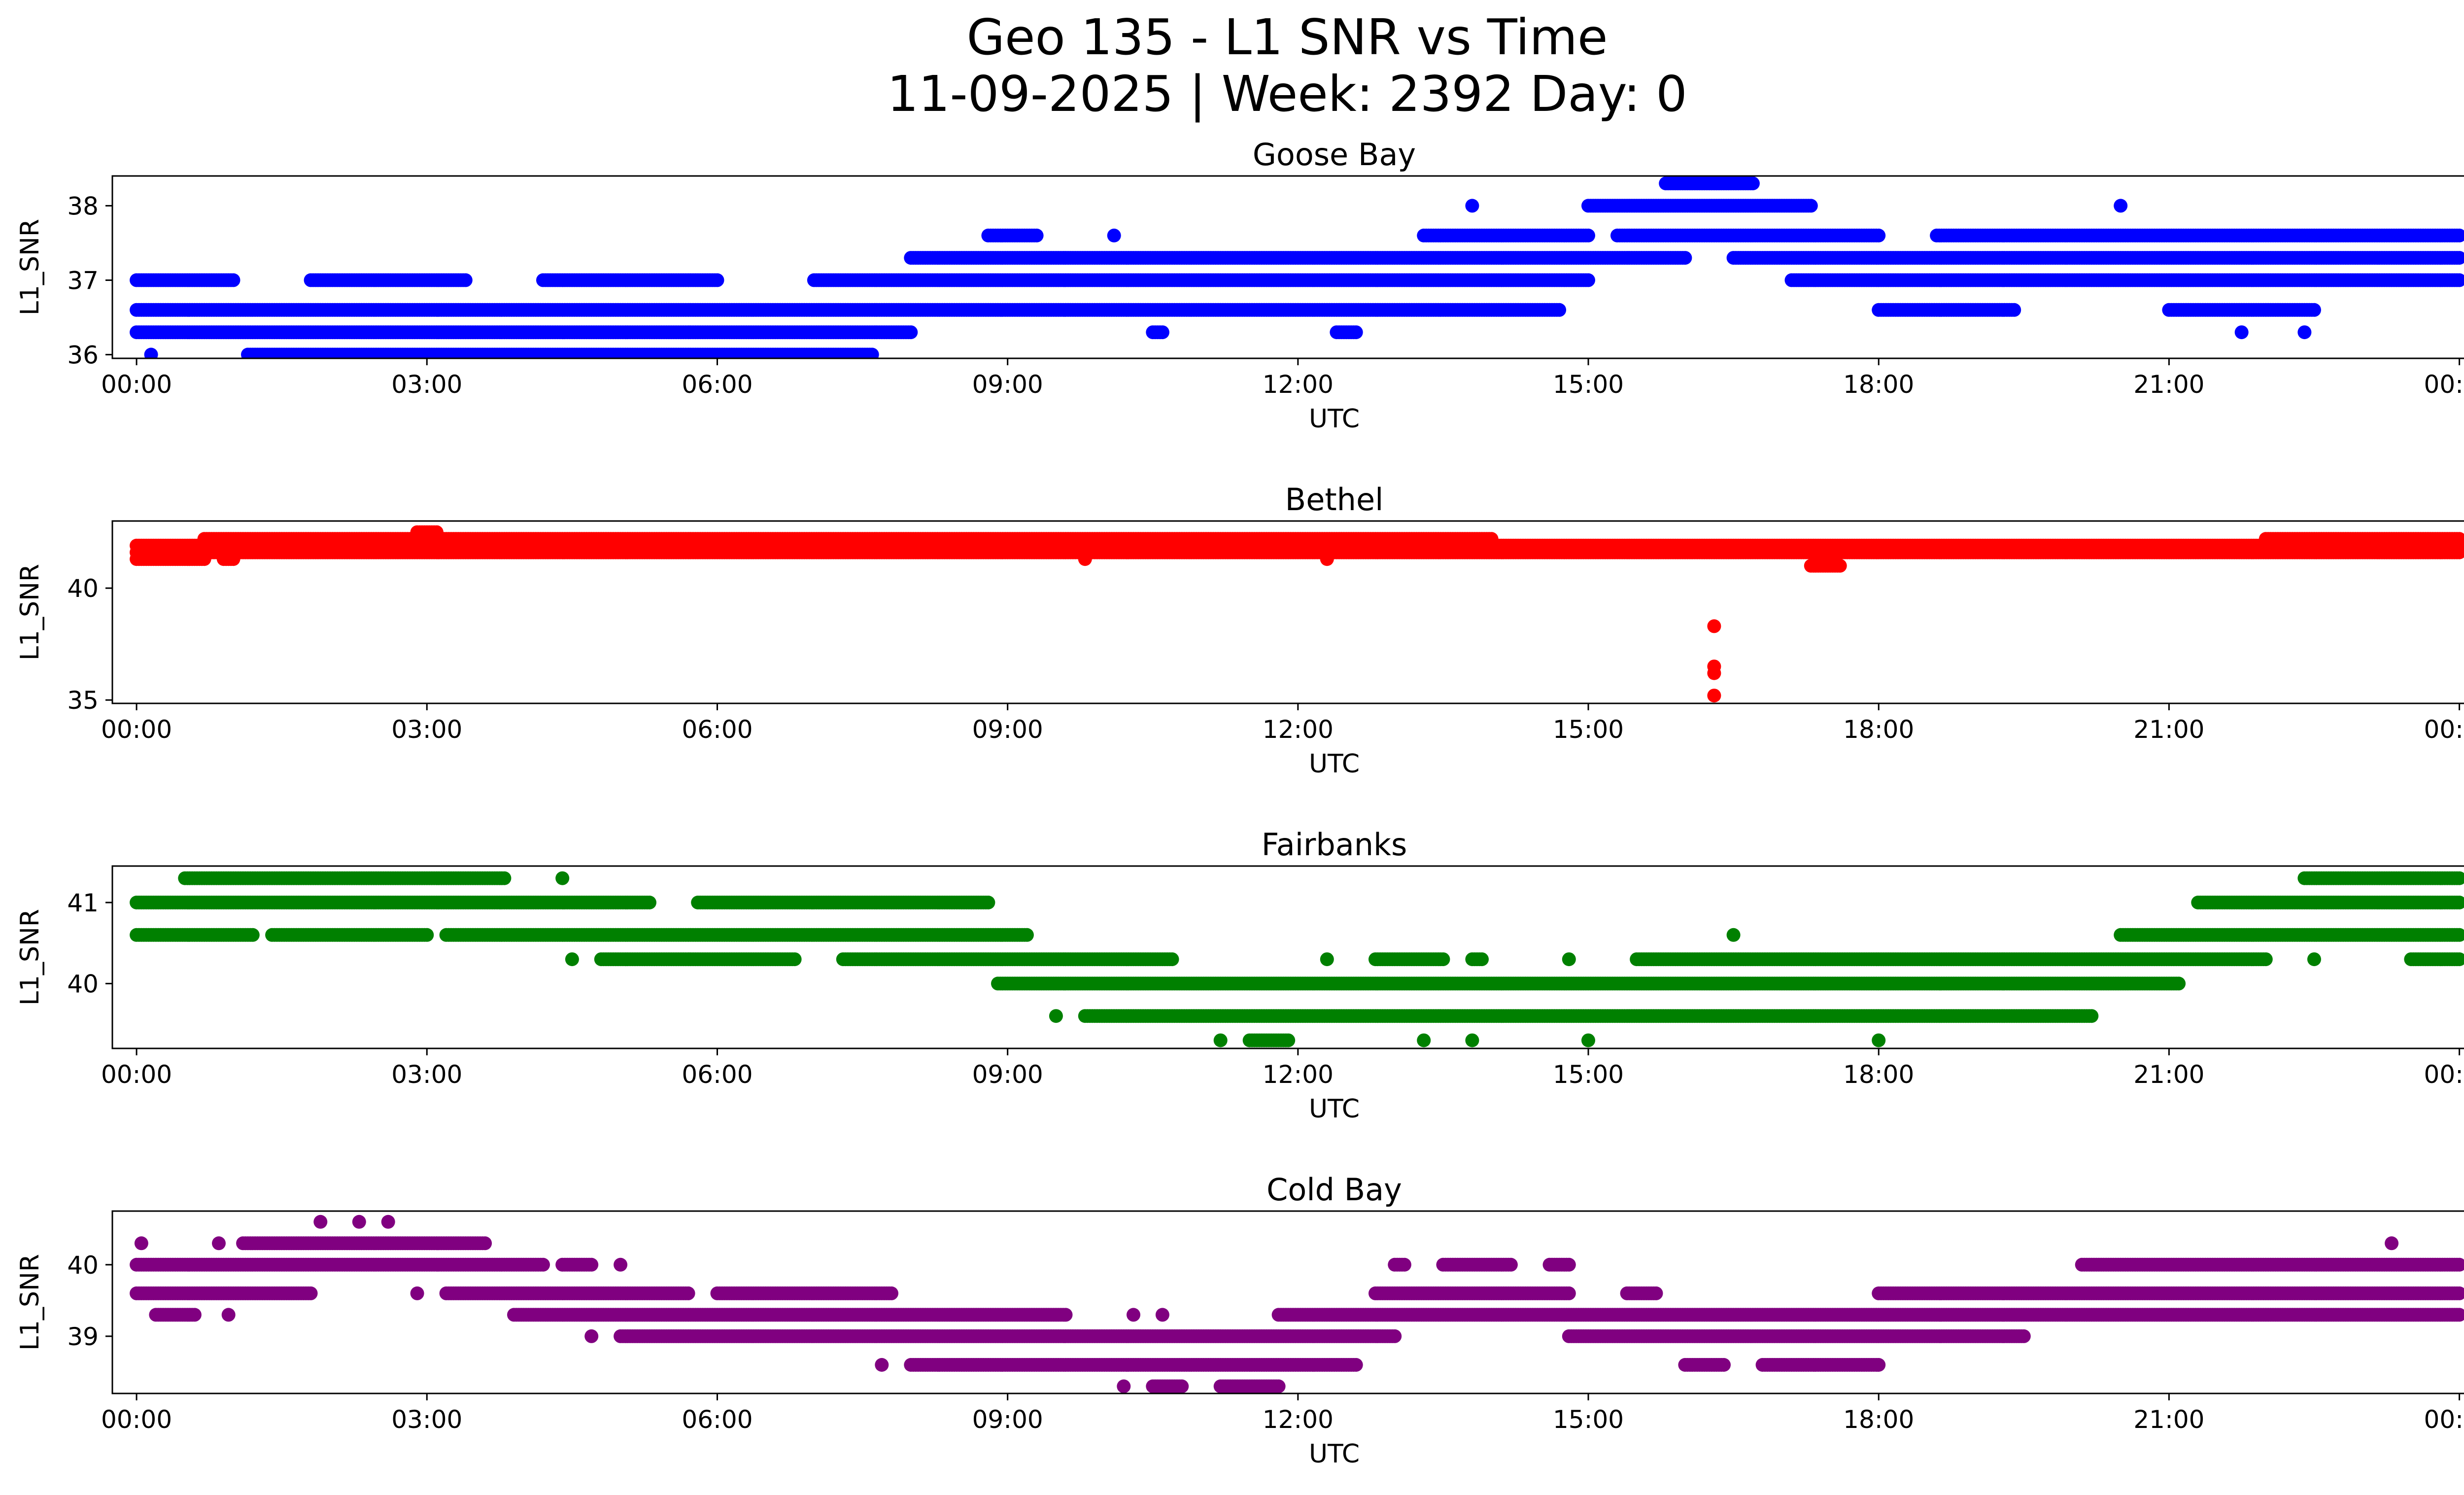  I want to click on x-tick-label: 06:00, so click(717, 384).